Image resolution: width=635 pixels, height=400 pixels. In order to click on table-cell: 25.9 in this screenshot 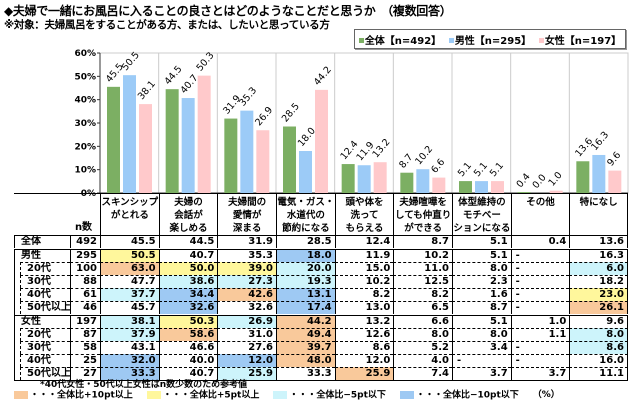, I will do `click(364, 373)`.